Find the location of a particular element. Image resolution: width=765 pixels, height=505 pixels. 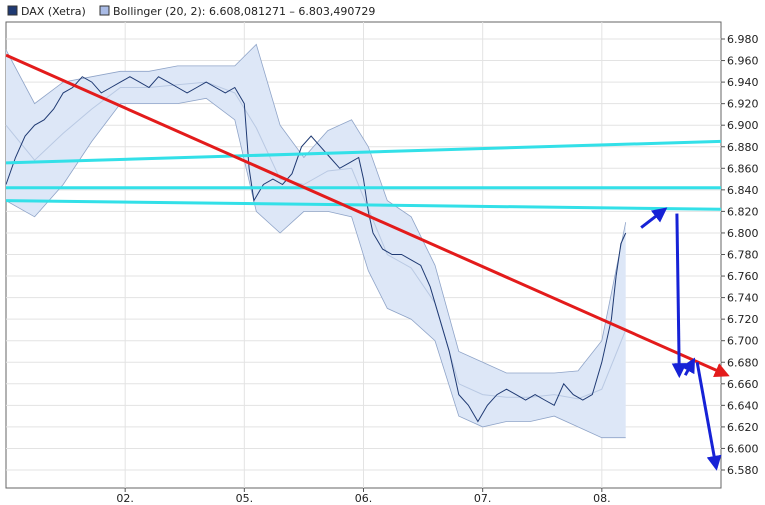

y-tick-label: 6.620 is located at coordinates (743, 427).